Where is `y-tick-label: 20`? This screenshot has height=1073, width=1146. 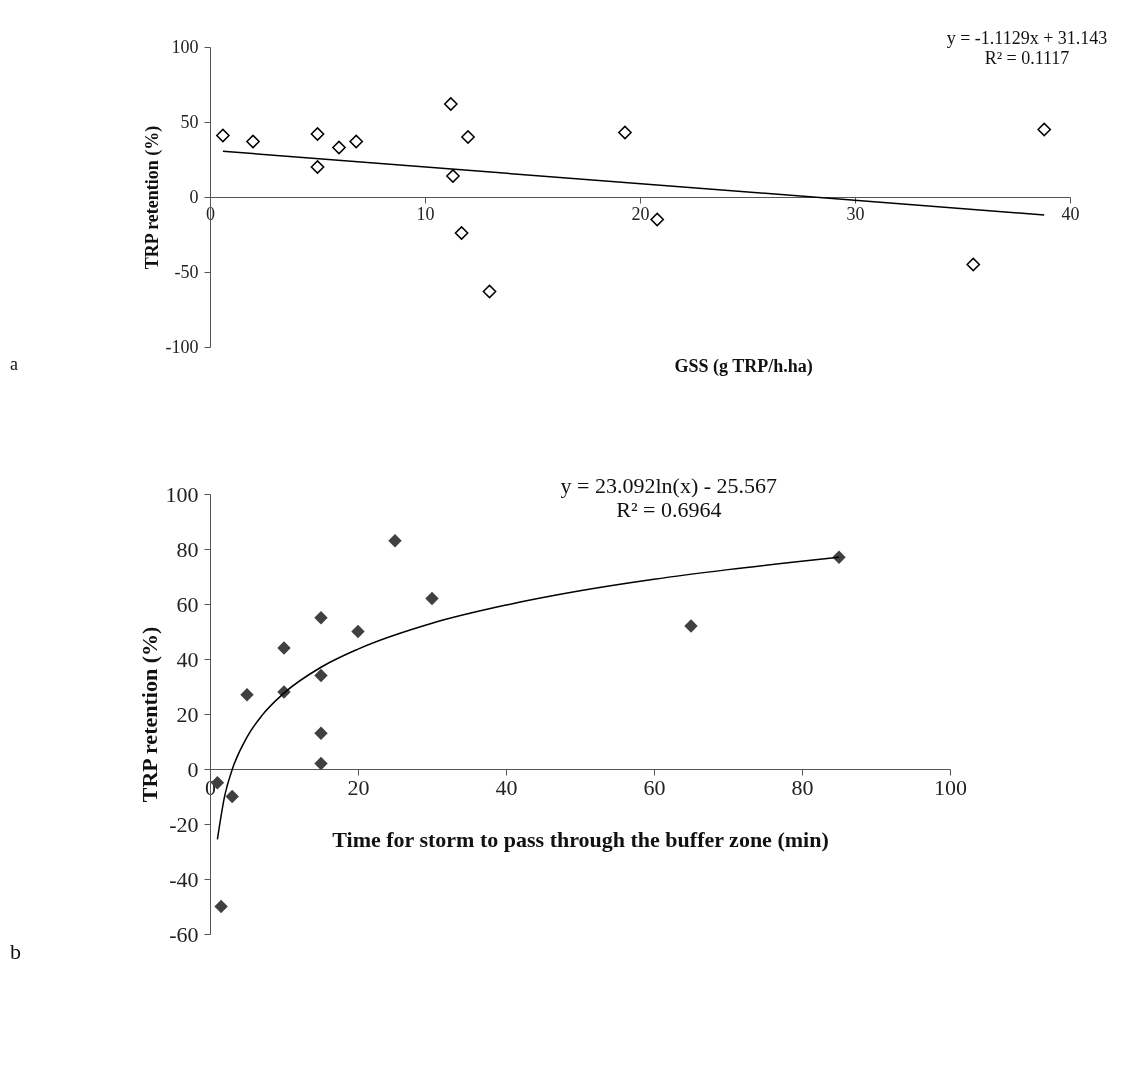
y-tick-label: 20 is located at coordinates (187, 714).